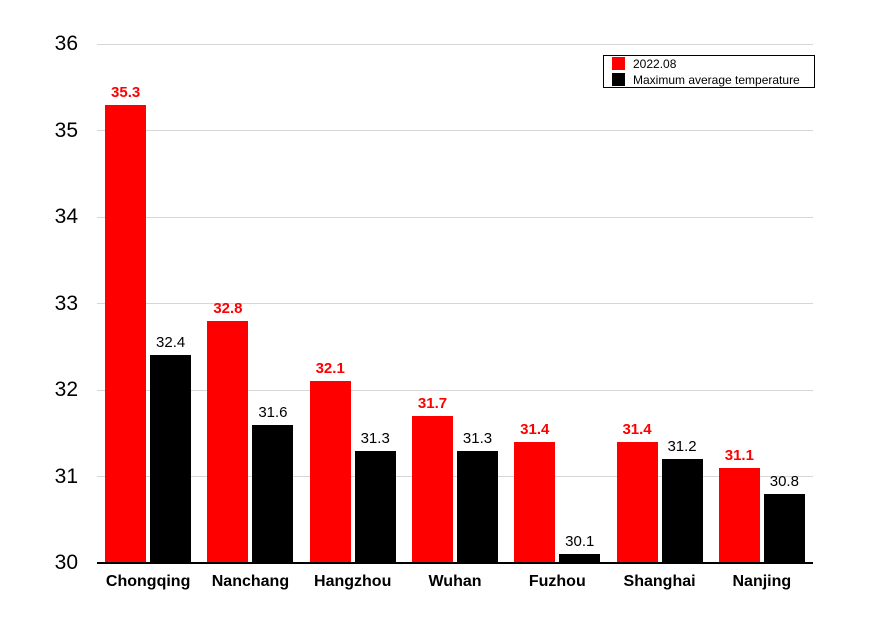 Image resolution: width=874 pixels, height=636 pixels. I want to click on value-label-hangzhou-black: 31.3, so click(375, 438).